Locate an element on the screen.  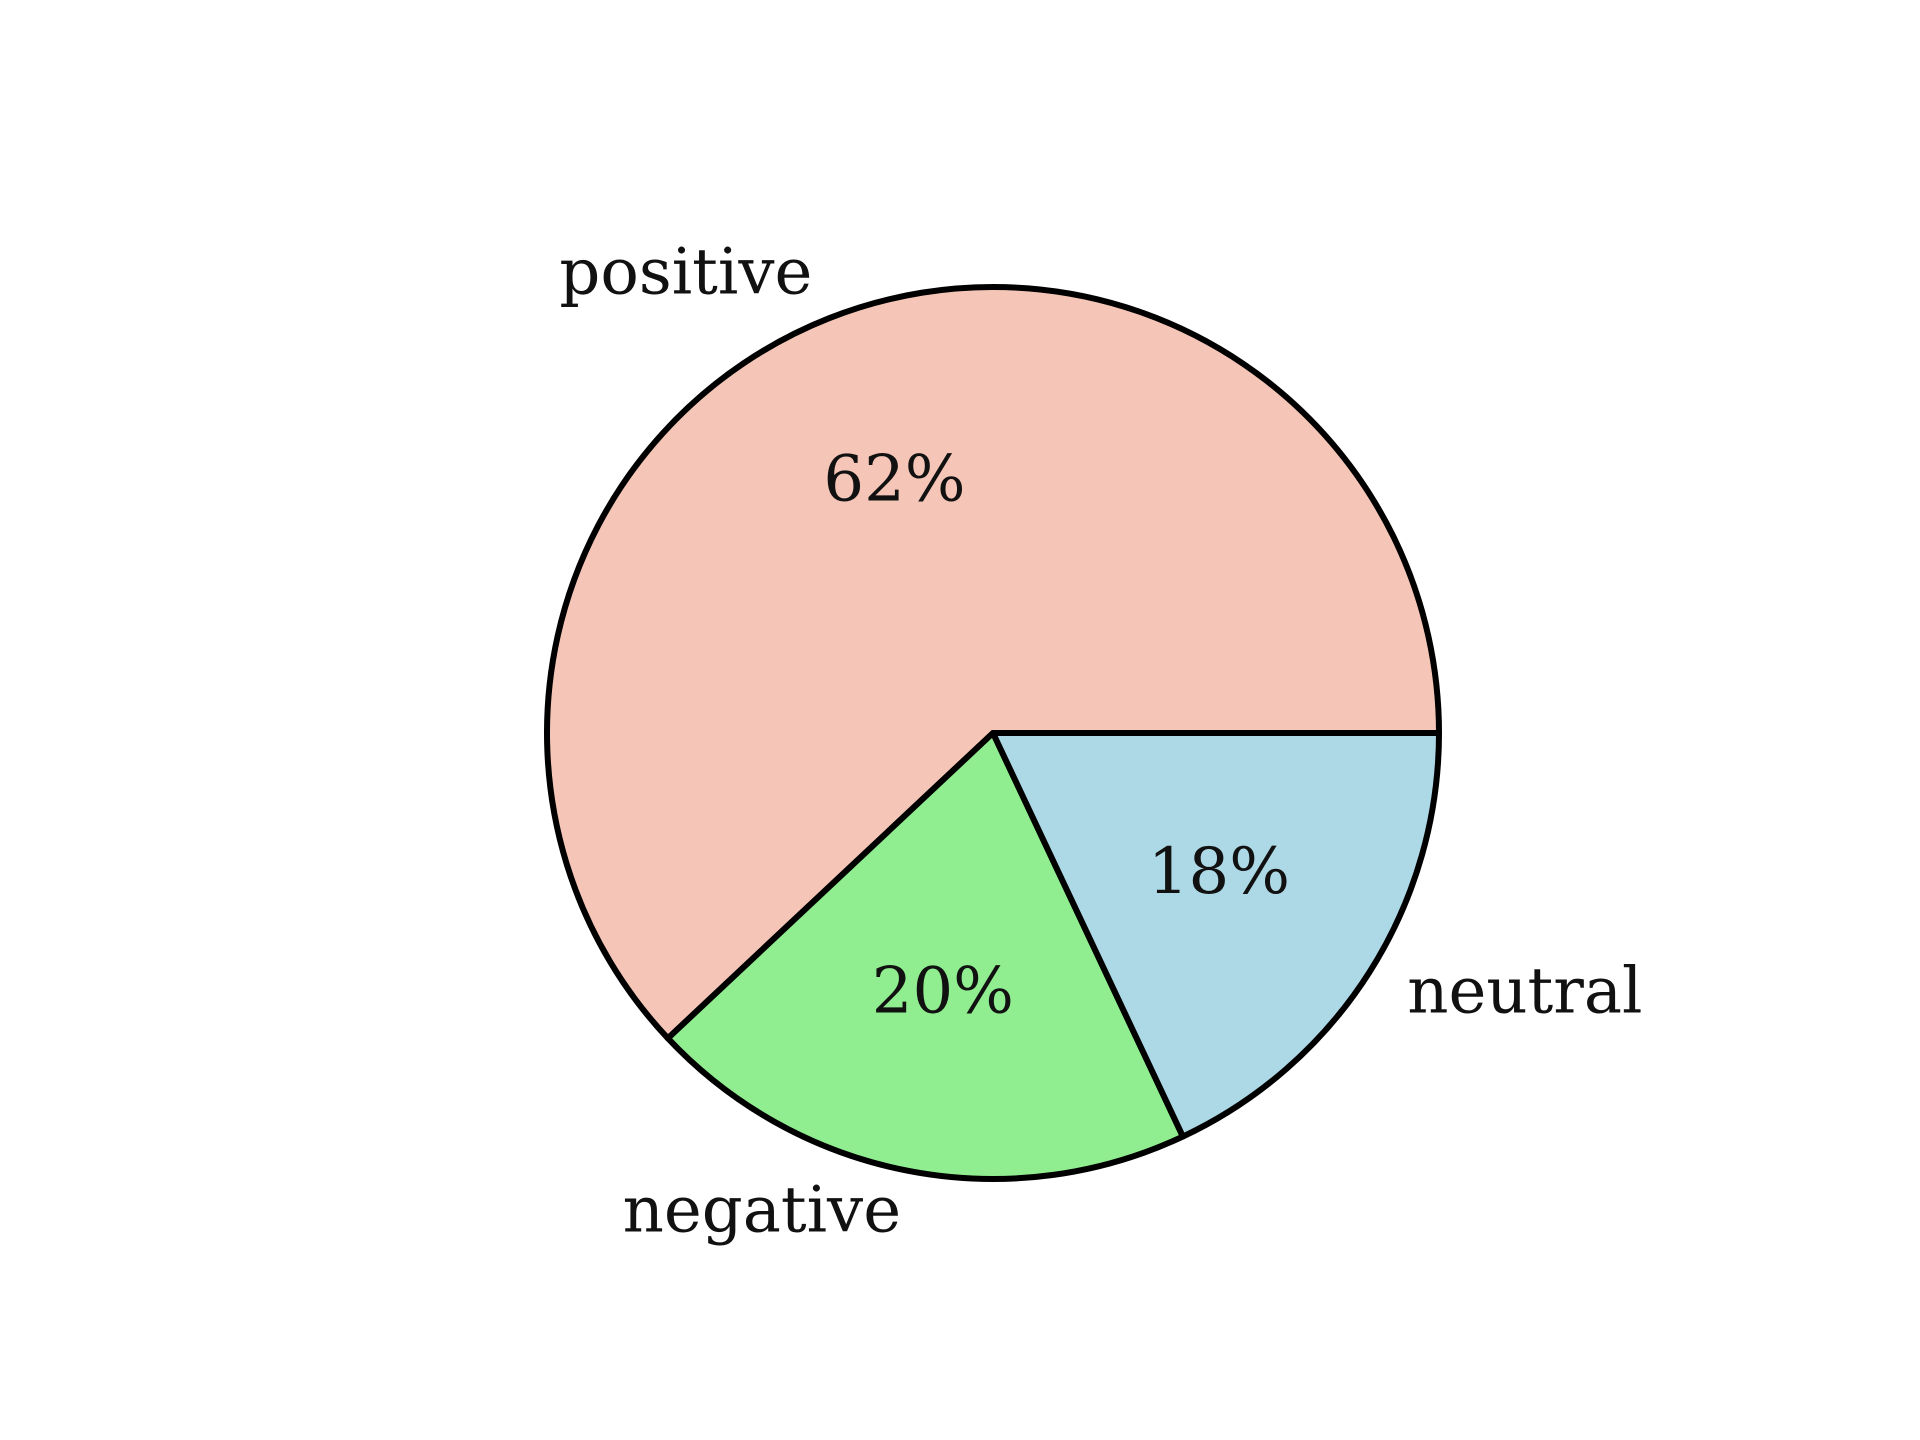
slice-label-neutral: neutral is located at coordinates (1524, 991).